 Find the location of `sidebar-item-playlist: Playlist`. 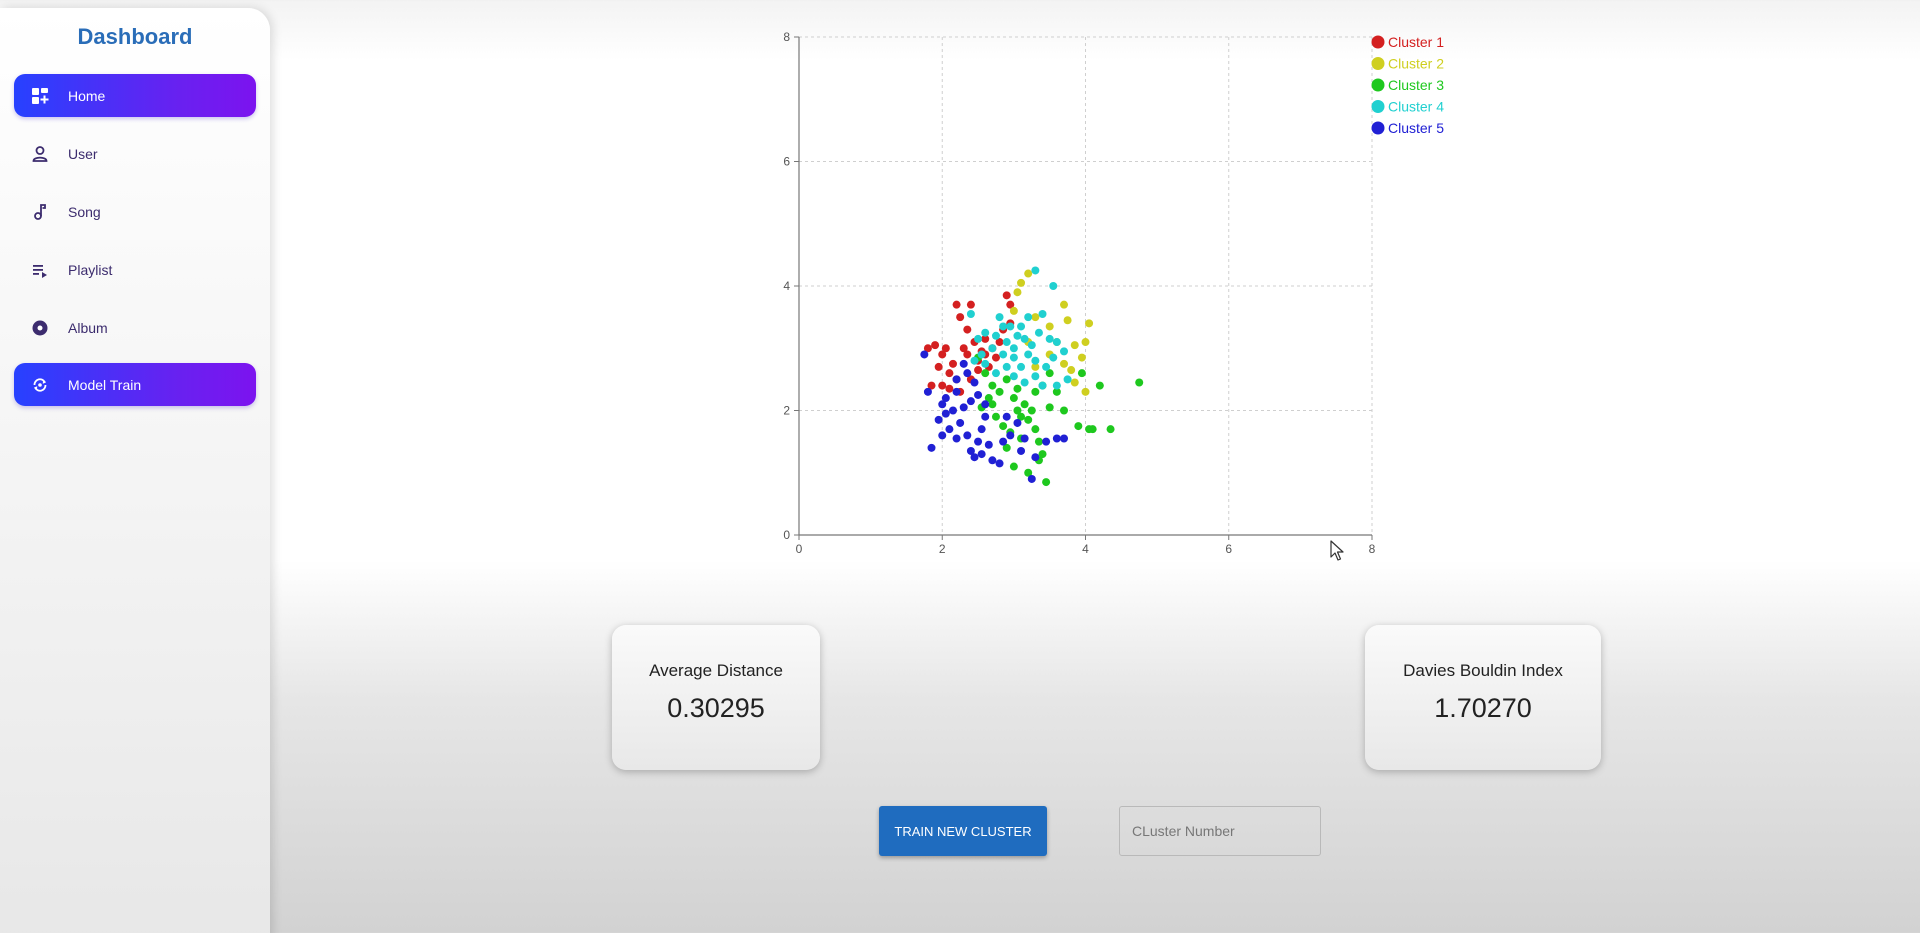

sidebar-item-playlist: Playlist is located at coordinates (135, 269).